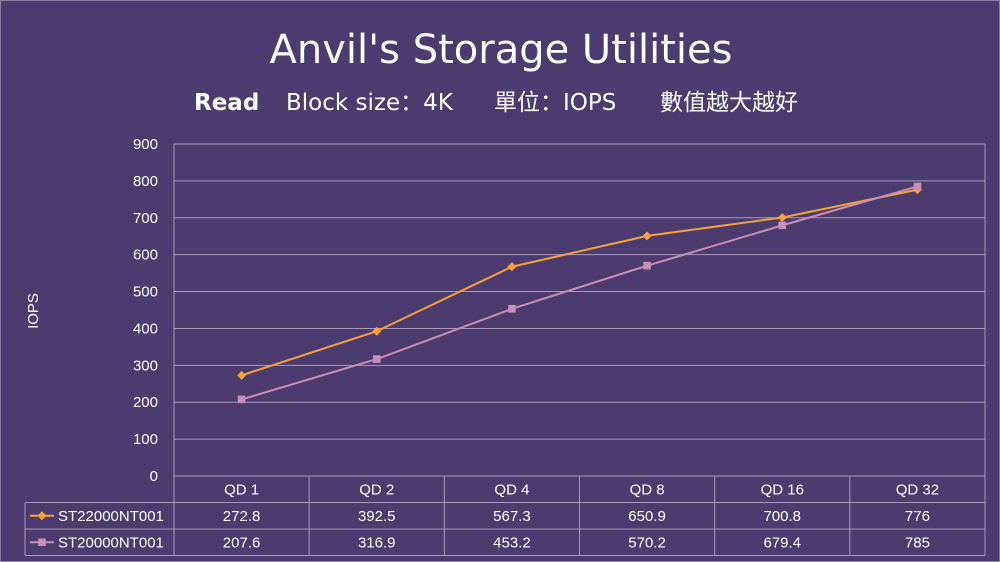  What do you see at coordinates (145, 439) in the screenshot?
I see `y-tick-label: 100` at bounding box center [145, 439].